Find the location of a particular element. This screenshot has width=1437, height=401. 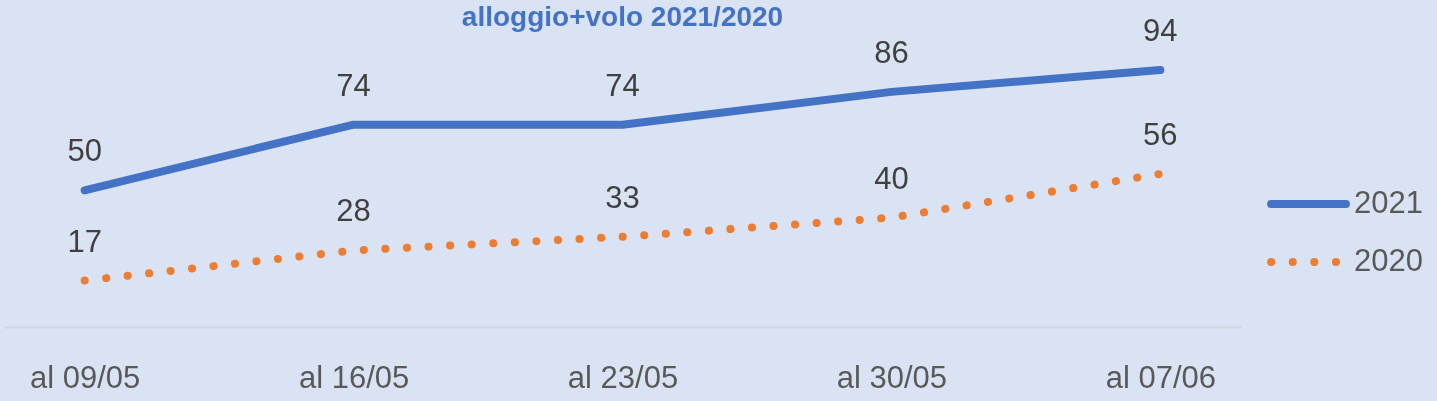

x-tick-label: al 07/06 is located at coordinates (1160, 377).